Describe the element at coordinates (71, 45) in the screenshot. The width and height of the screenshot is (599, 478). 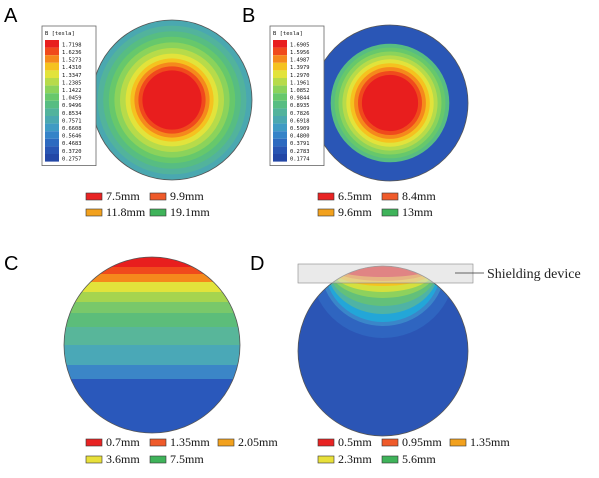
I see `legend-value: 1.7198` at that location.